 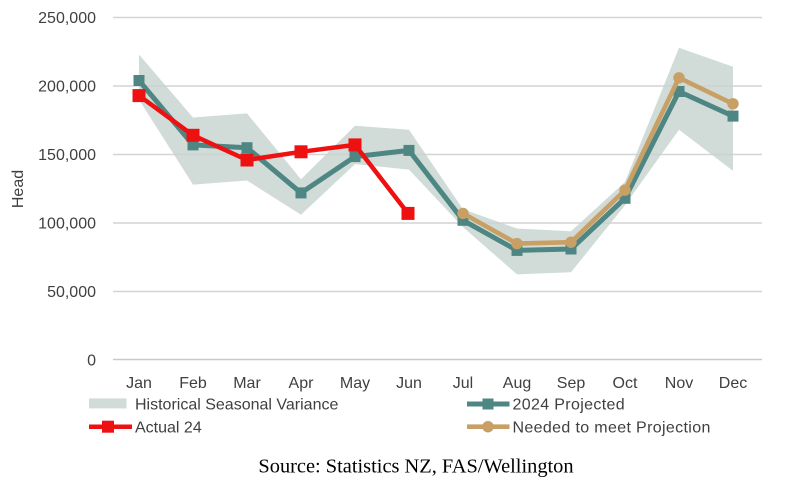 What do you see at coordinates (67, 18) in the screenshot?
I see `svg-text: 250,000` at bounding box center [67, 18].